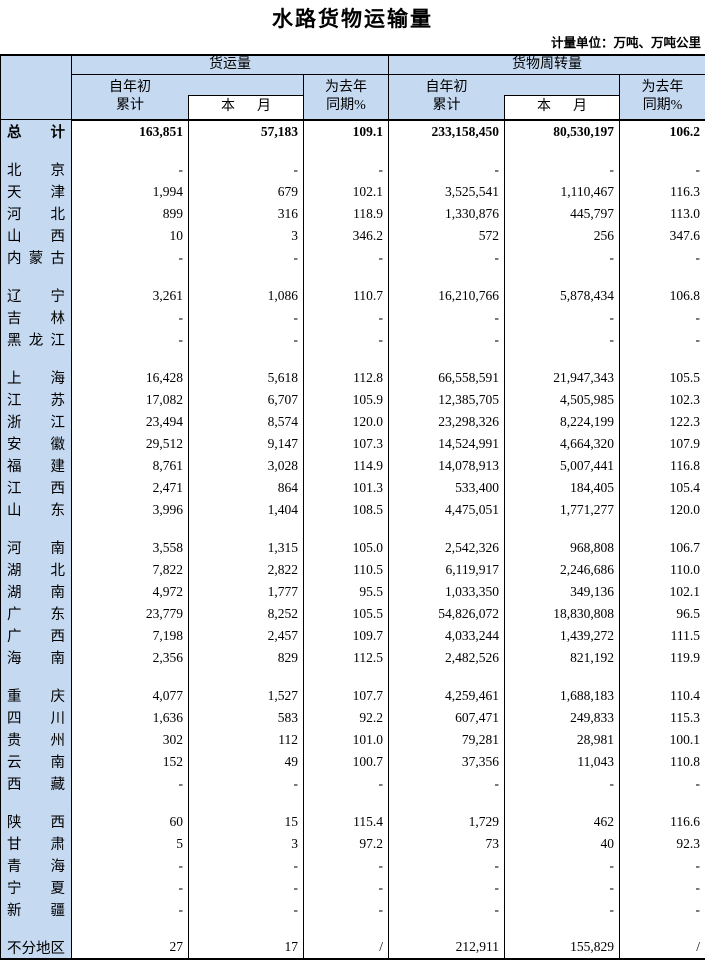  Describe the element at coordinates (36, 132) in the screenshot. I see `region-name: 总计` at that location.